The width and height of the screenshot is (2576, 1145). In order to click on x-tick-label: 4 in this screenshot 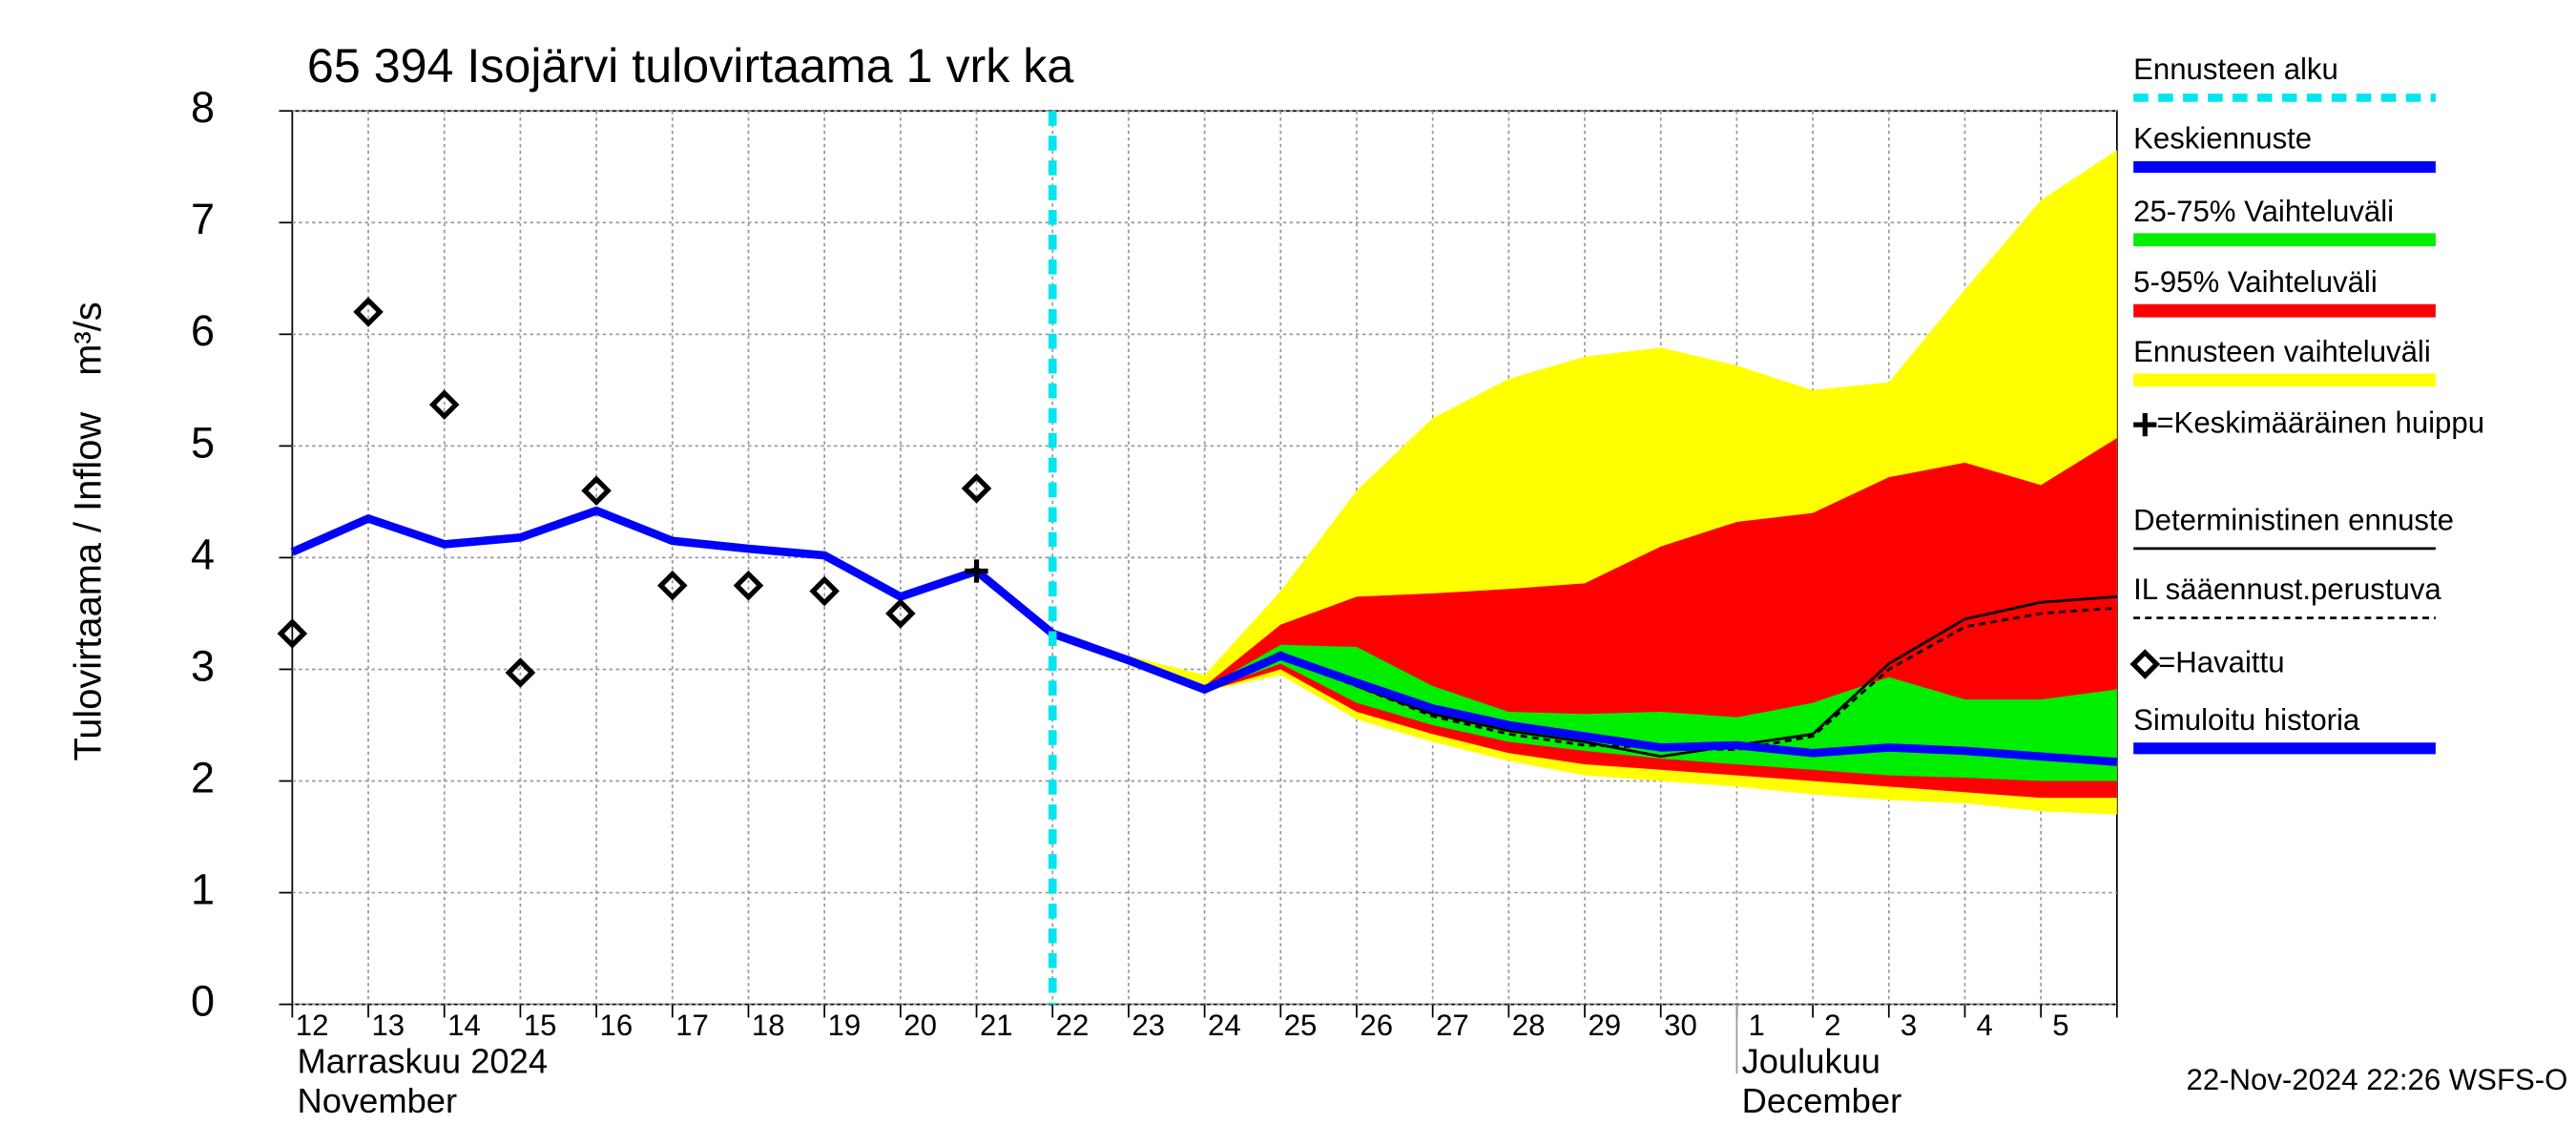, I will do `click(1985, 1025)`.